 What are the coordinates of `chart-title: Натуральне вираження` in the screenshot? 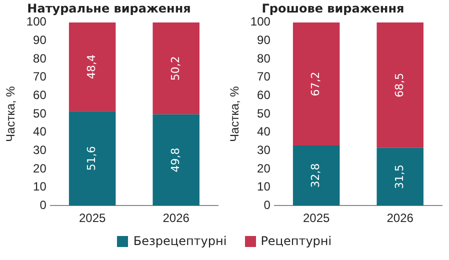 It's located at (109, 8).